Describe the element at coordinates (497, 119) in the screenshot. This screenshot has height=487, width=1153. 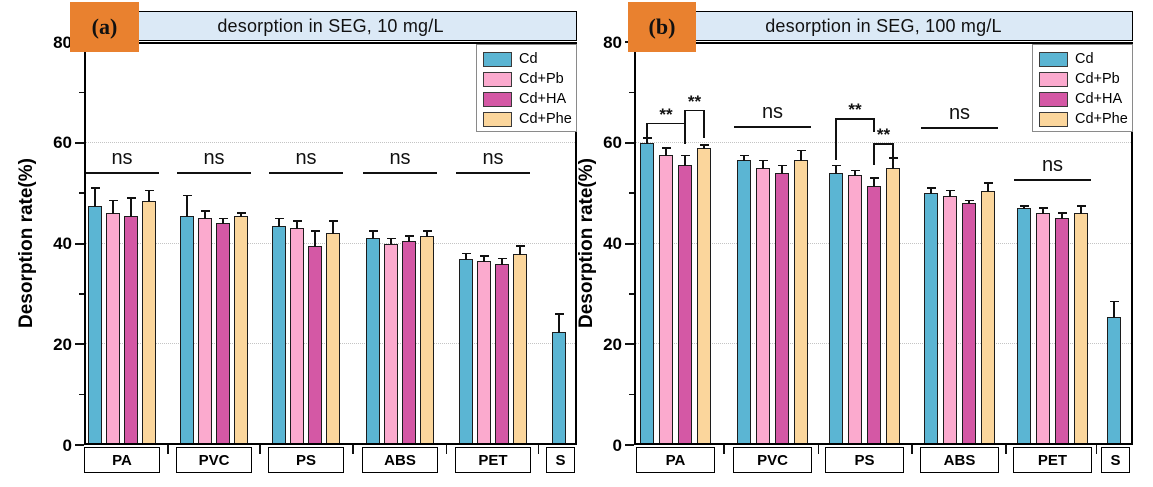
I see `legend-swatch-Cd+Phe` at that location.